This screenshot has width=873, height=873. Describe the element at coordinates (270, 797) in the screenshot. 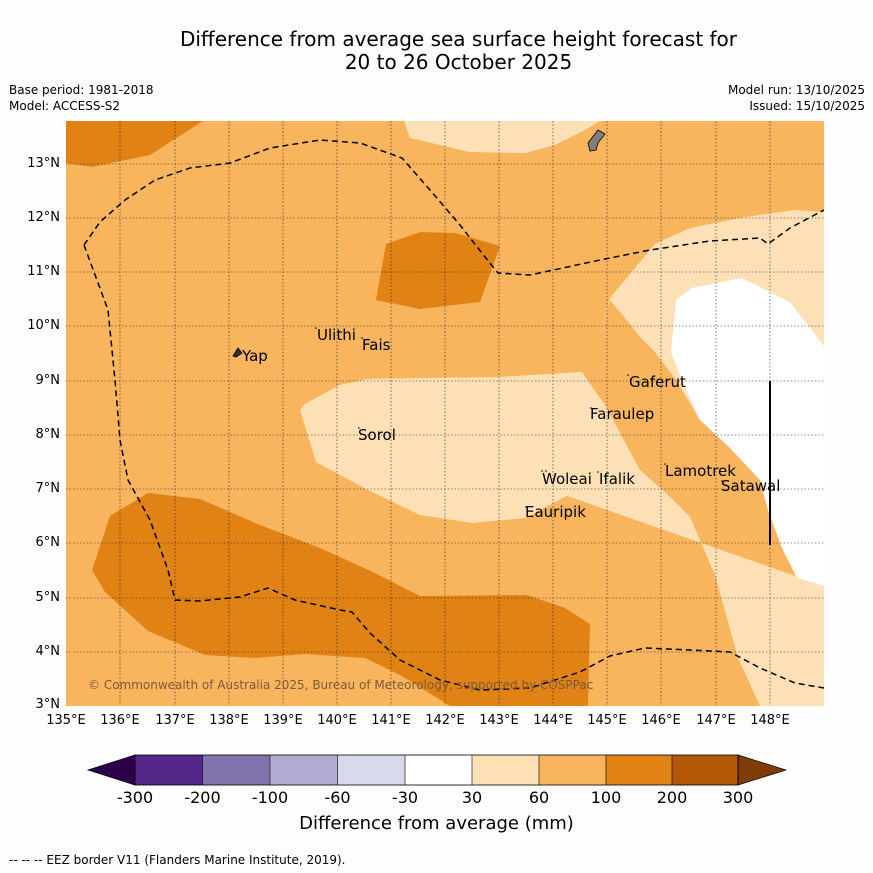

I see `cb-tick-3: -100` at that location.